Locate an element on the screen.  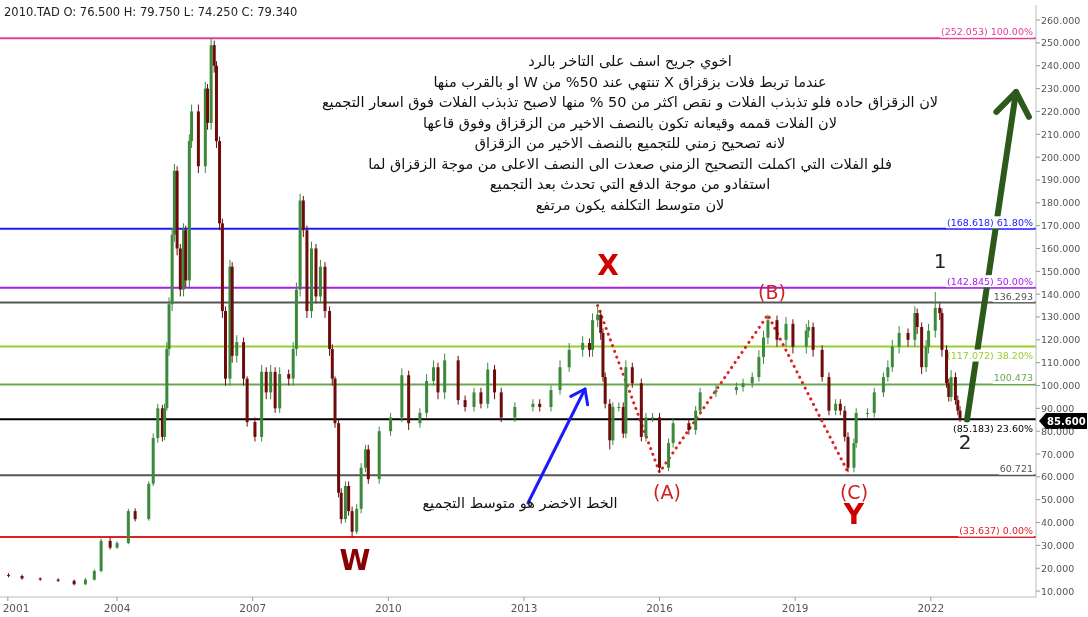
y-tick-label: 240.000 is located at coordinates (1061, 66).